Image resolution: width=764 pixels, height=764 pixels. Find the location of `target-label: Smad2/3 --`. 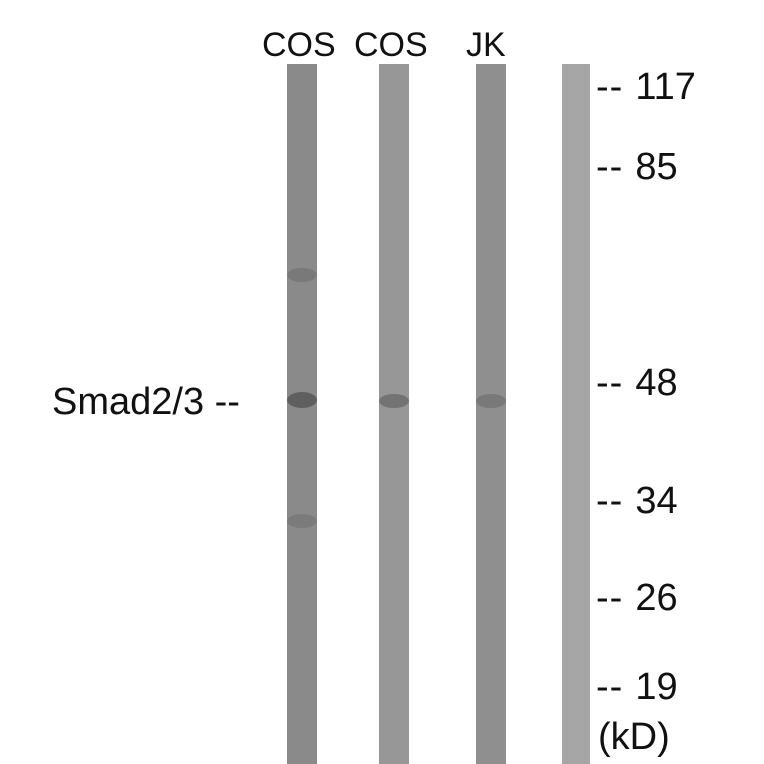

target-label: Smad2/3 -- is located at coordinates (146, 402).